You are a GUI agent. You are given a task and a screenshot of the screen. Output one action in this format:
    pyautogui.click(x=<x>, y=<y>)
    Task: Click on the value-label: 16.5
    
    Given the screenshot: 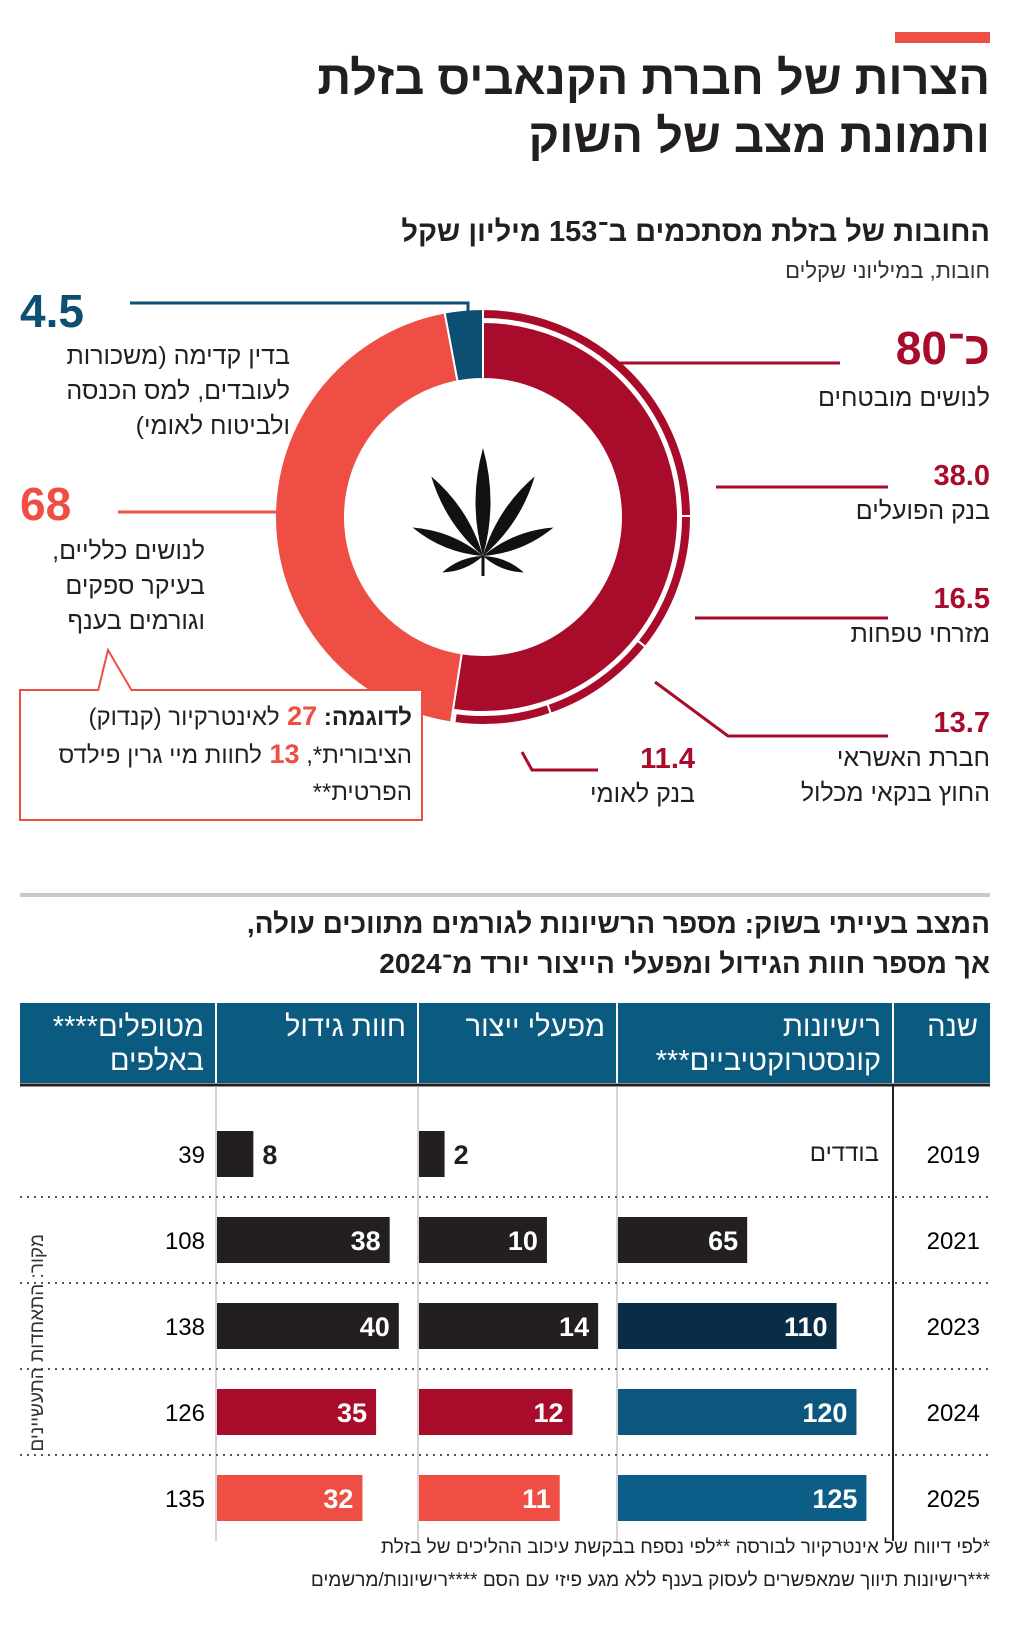 What is the action you would take?
    pyautogui.click(x=961, y=599)
    